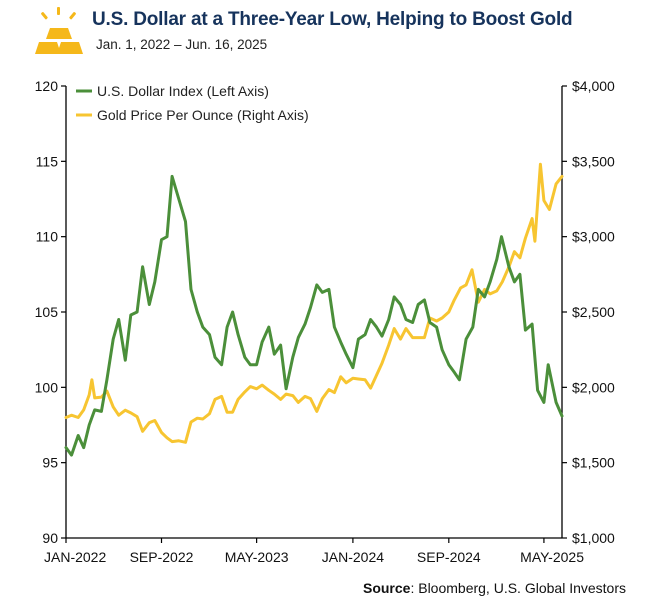 This screenshot has width=648, height=606. I want to click on legend-label-gold: Gold Price Per Ounce (Right Axis), so click(203, 115).